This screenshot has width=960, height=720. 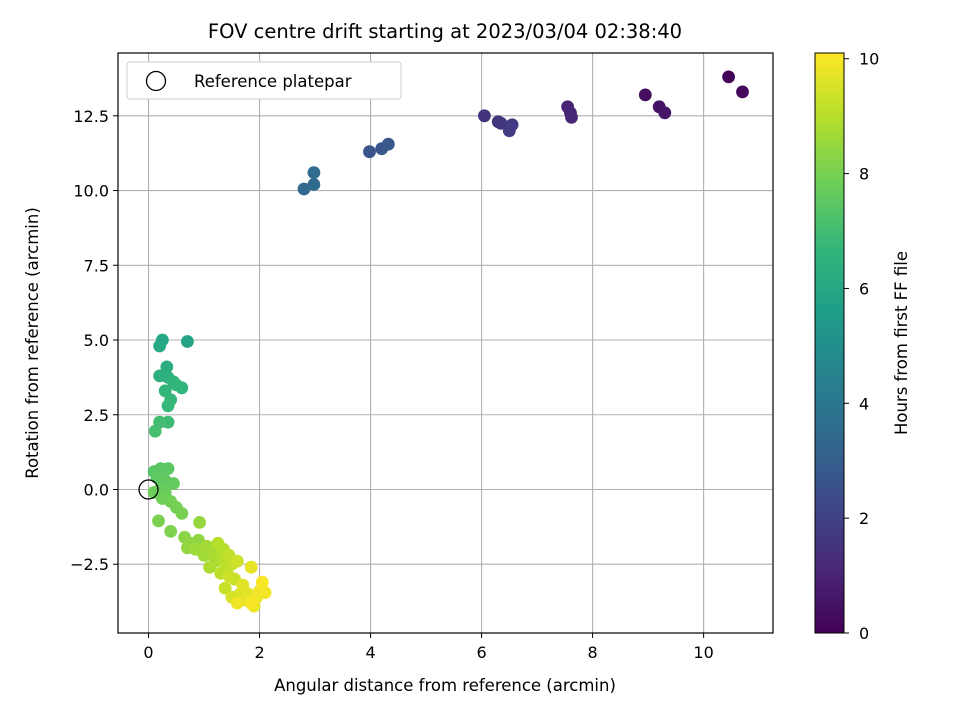 I want to click on y-tick-label: 0.0, so click(x=96, y=489).